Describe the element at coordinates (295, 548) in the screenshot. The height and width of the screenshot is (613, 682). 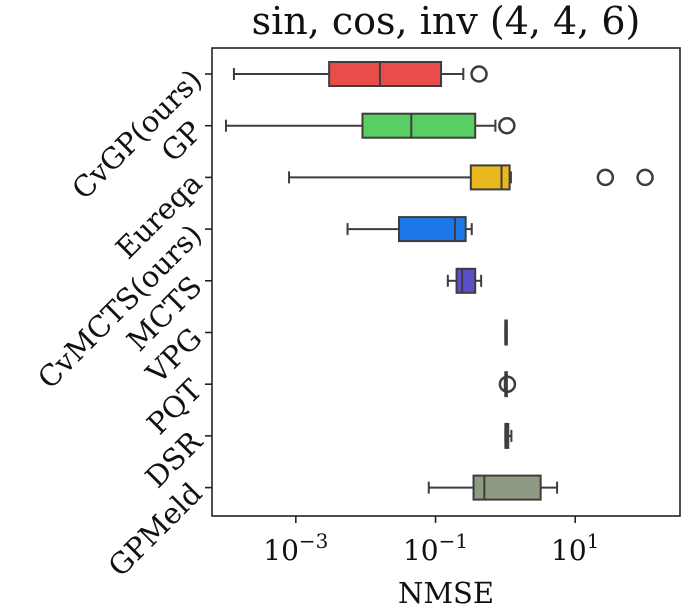
I see `x-tick-label-1: 10⁻³` at that location.